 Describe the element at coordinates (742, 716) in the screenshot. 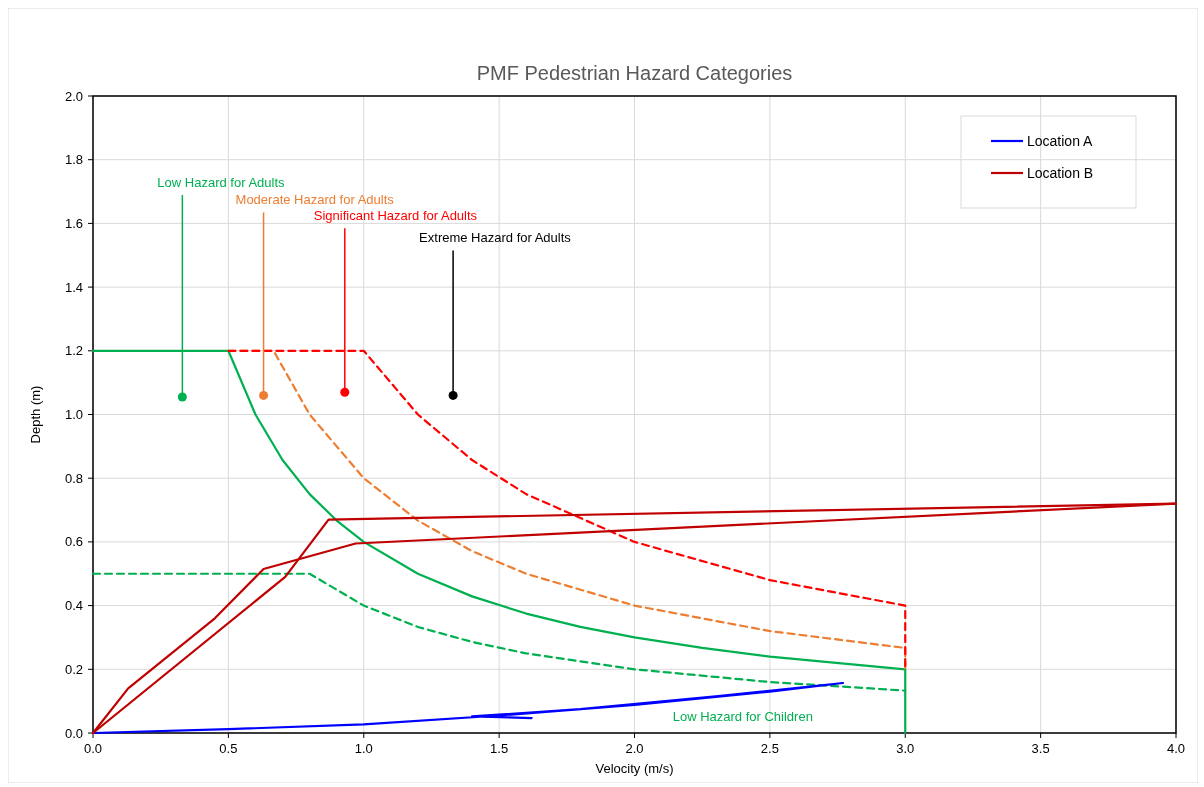

I see `annotation: Low Hazard for Children` at that location.